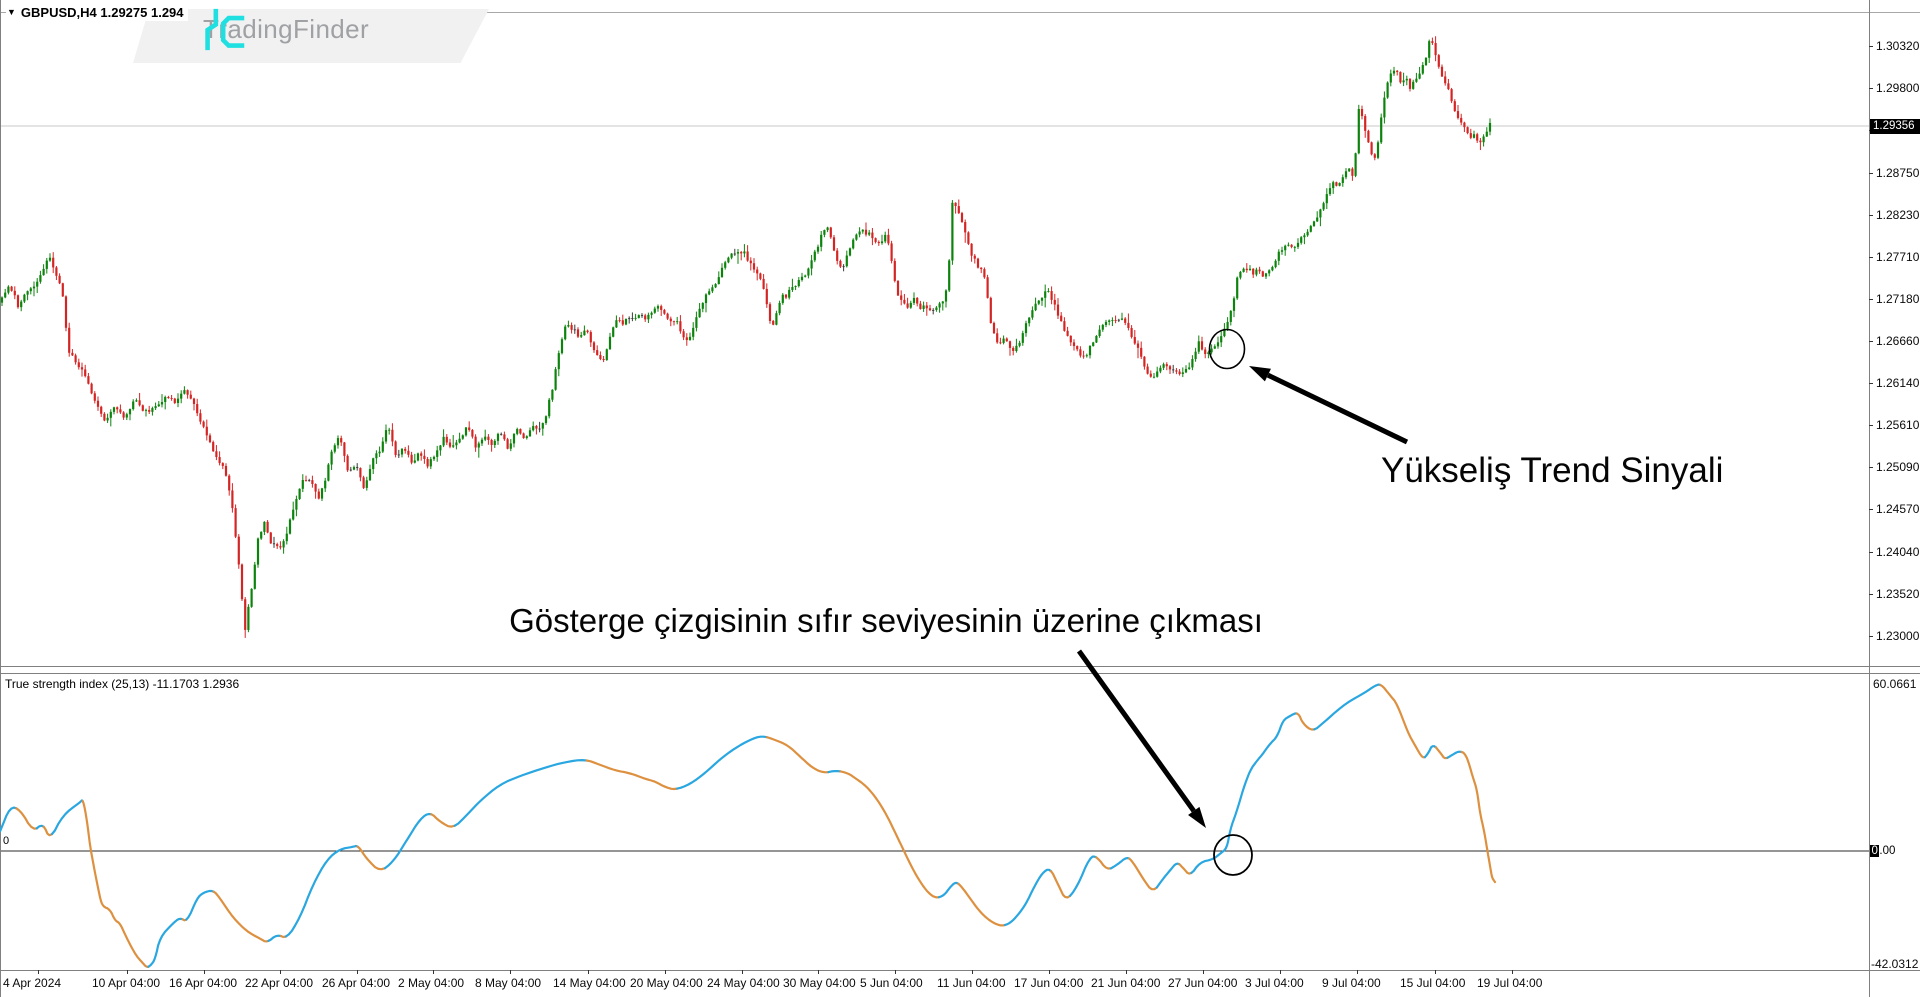 Image resolution: width=1920 pixels, height=997 pixels. I want to click on price-axis-label: 1.27180, so click(1898, 299).